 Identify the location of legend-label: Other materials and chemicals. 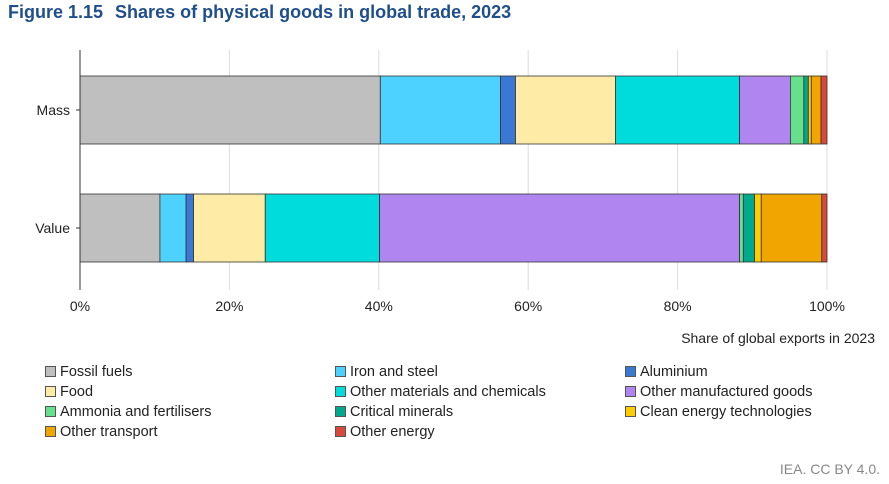
(448, 391).